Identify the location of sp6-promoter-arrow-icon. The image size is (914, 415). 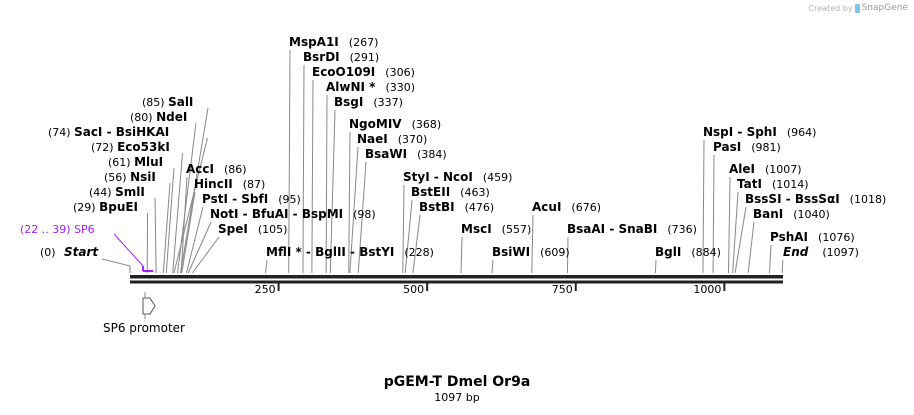
(149, 305).